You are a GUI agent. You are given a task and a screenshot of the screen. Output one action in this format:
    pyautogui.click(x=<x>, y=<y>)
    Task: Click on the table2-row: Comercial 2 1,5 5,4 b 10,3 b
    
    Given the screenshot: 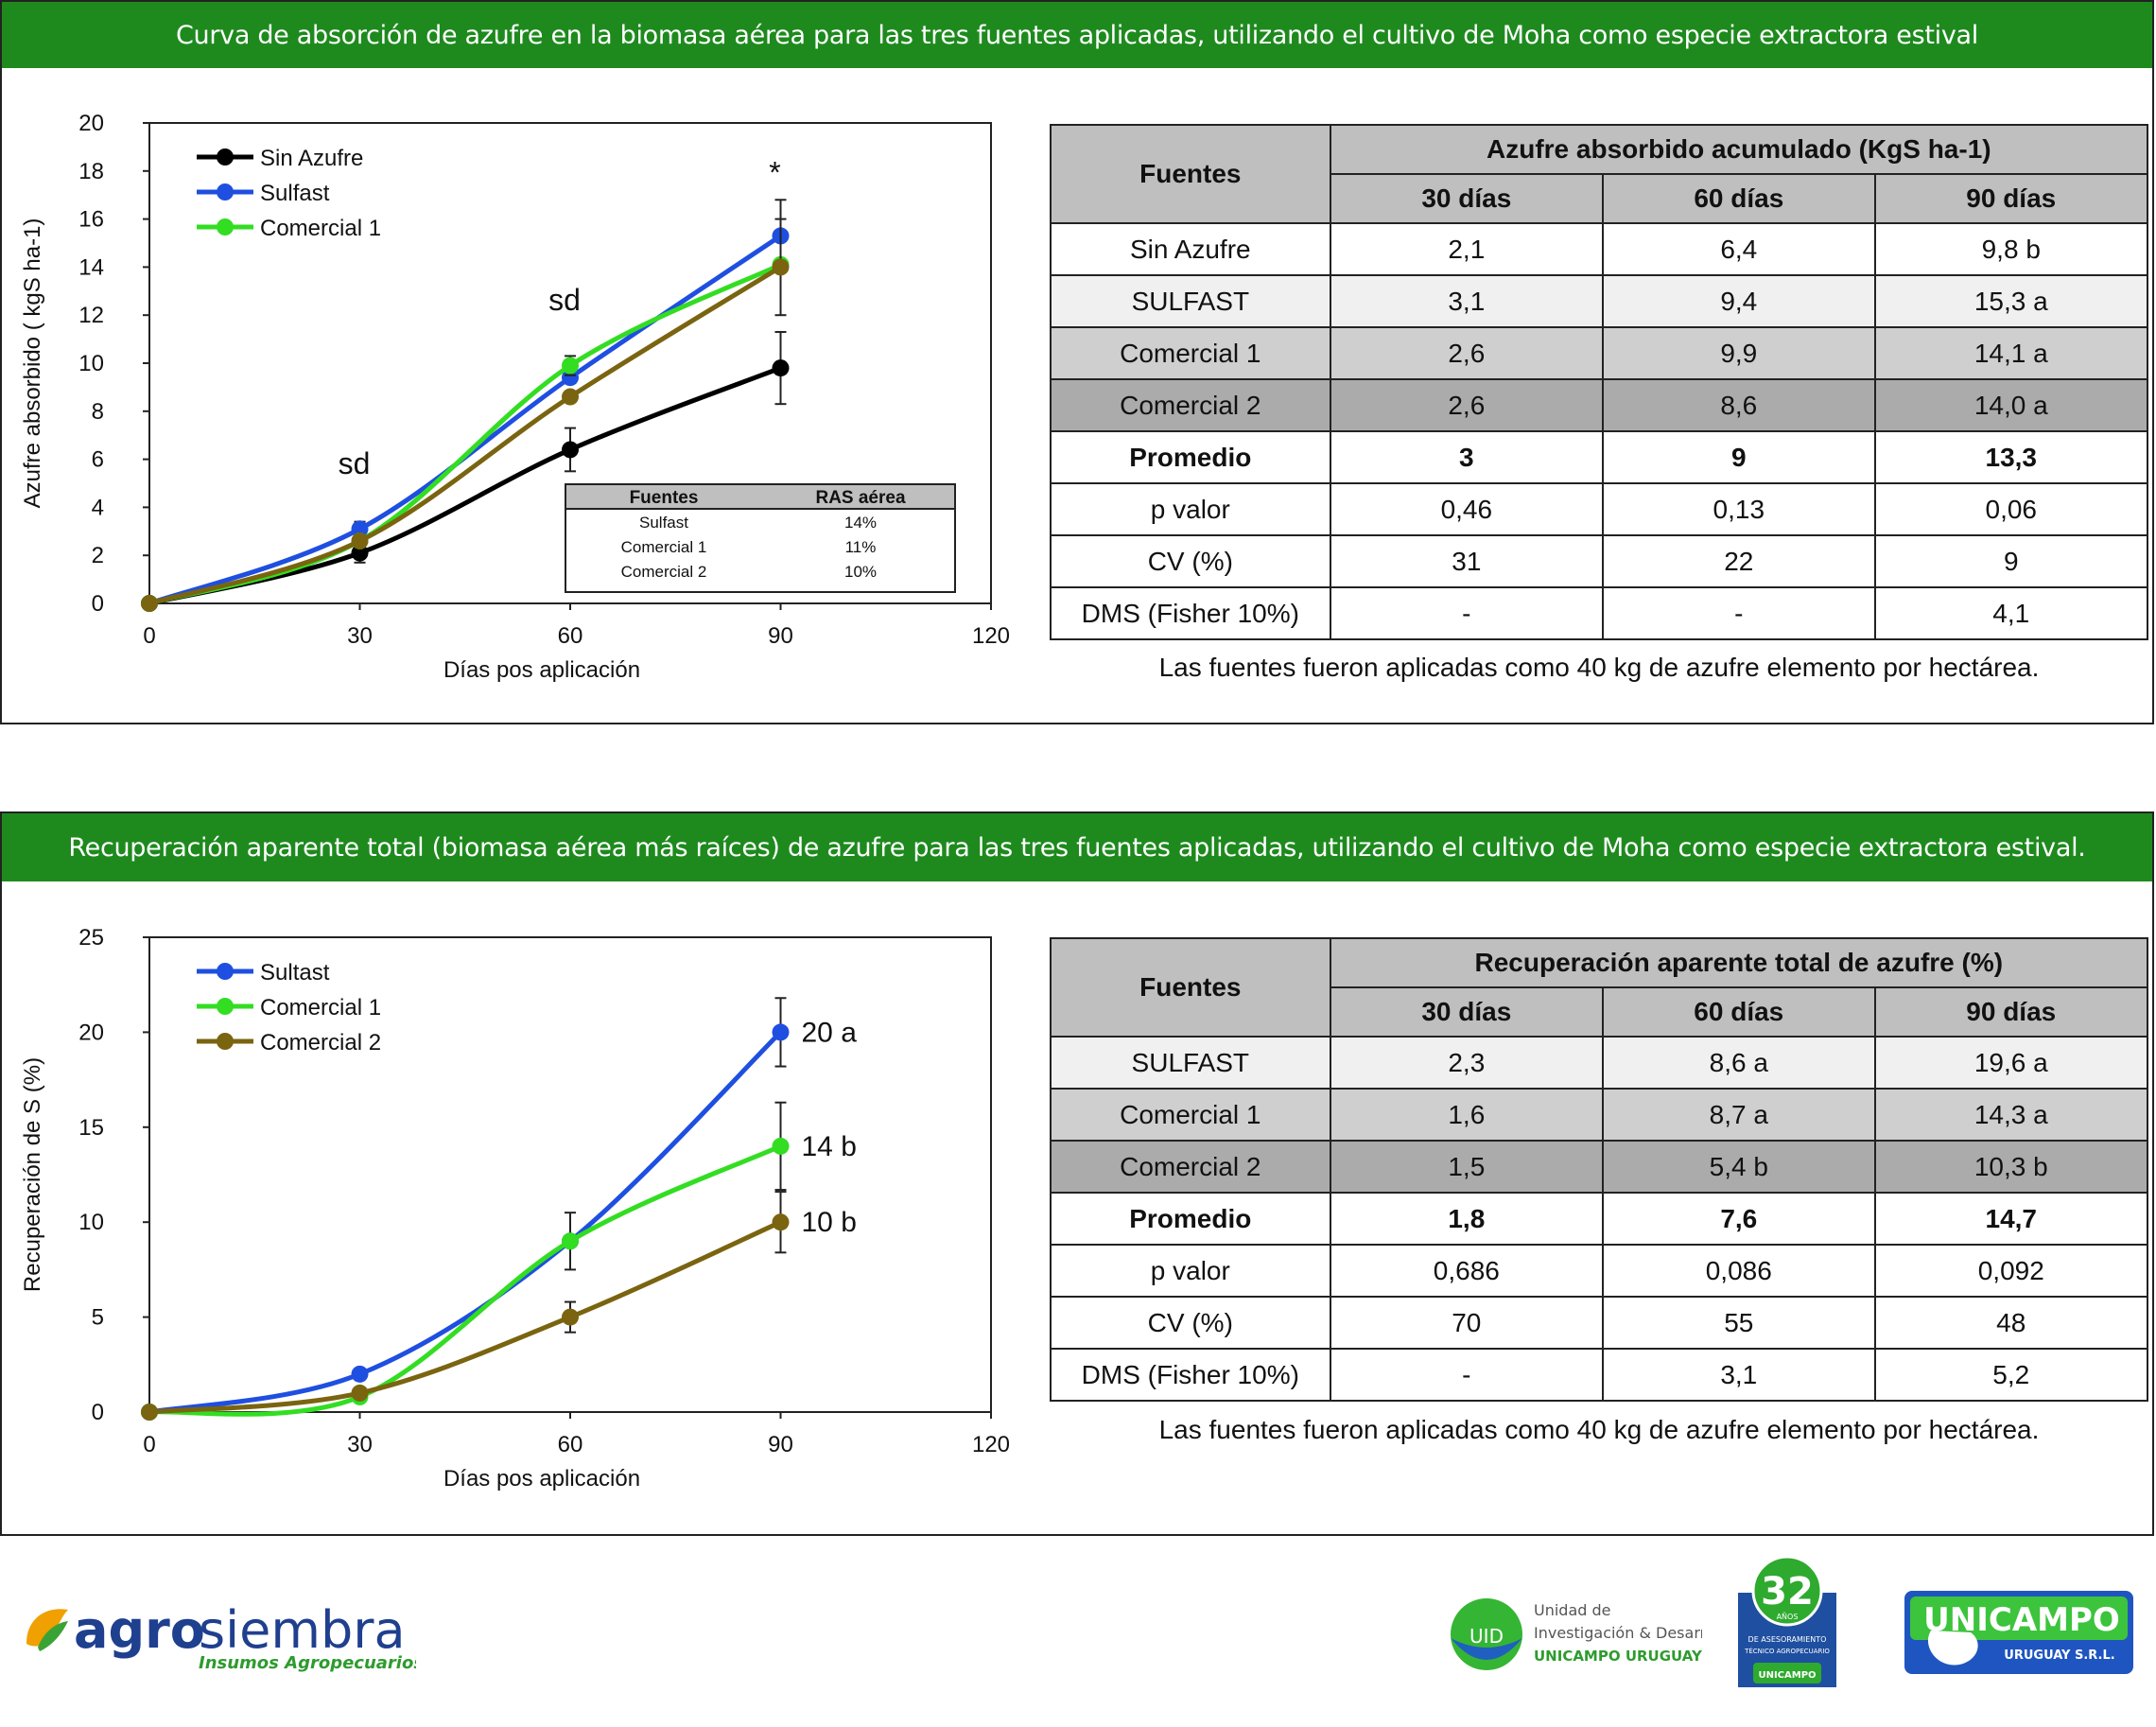 What is the action you would take?
    pyautogui.click(x=1599, y=1167)
    